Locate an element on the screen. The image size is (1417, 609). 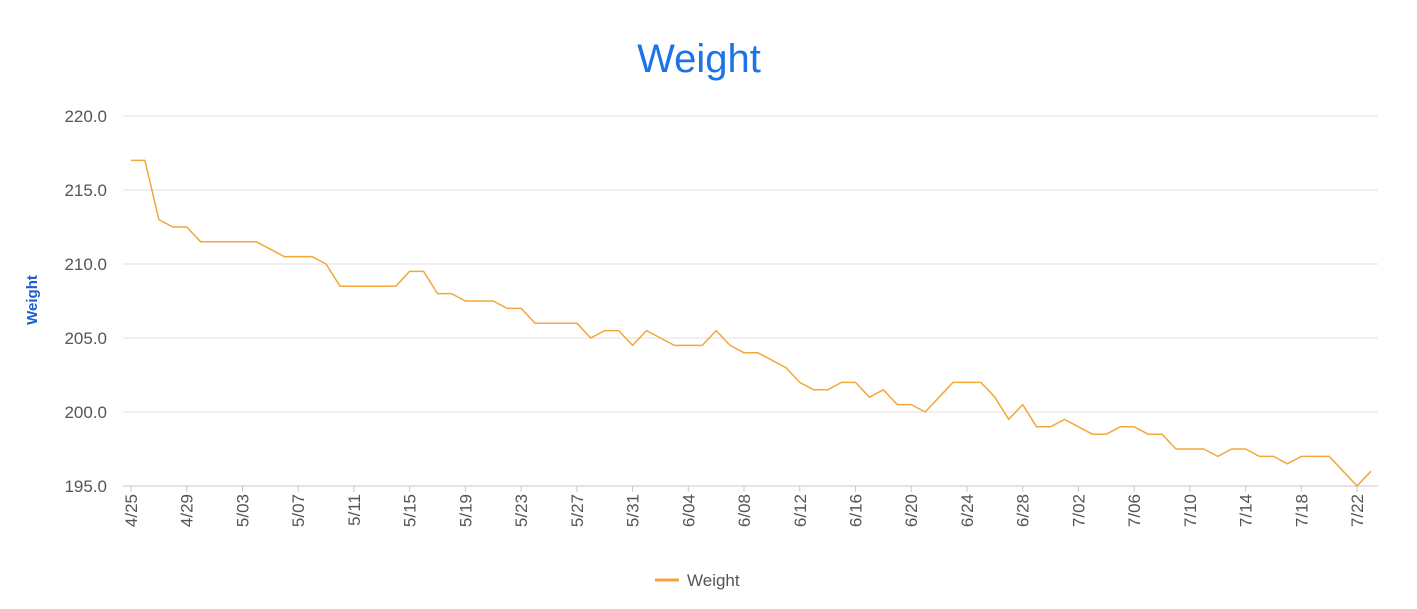
x-tick-label: 5/03 is located at coordinates (242, 510).